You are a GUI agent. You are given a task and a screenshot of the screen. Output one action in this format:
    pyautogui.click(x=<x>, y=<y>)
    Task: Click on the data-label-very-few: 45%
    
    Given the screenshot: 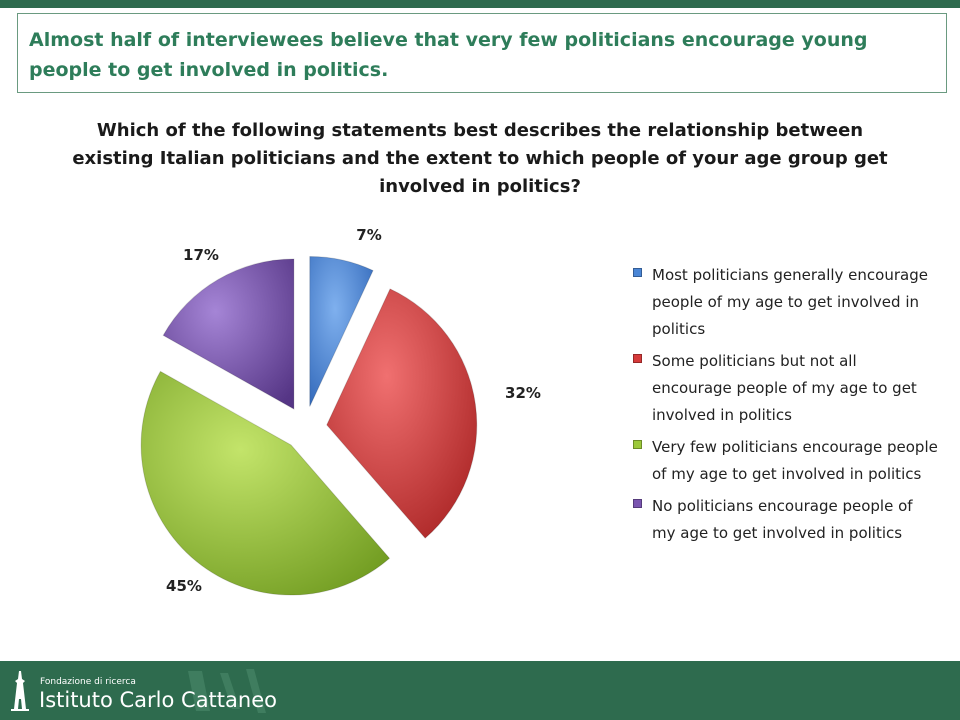 What is the action you would take?
    pyautogui.click(x=184, y=586)
    